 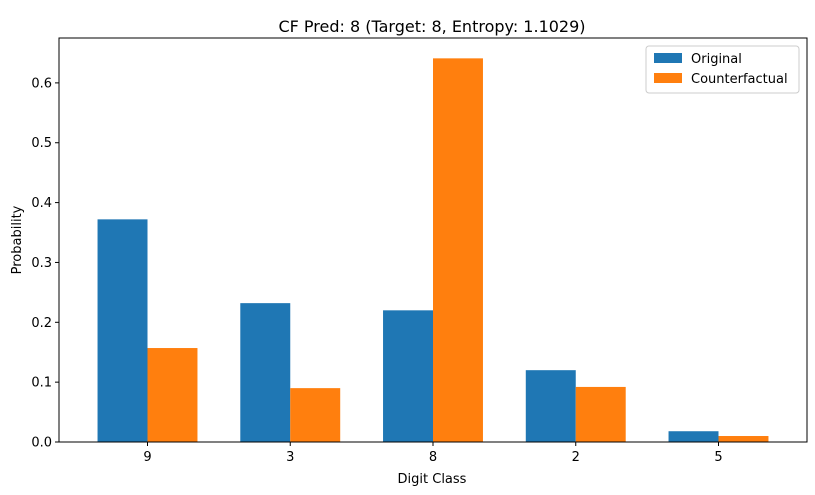 I want to click on legend-swatch-original, so click(x=668, y=58).